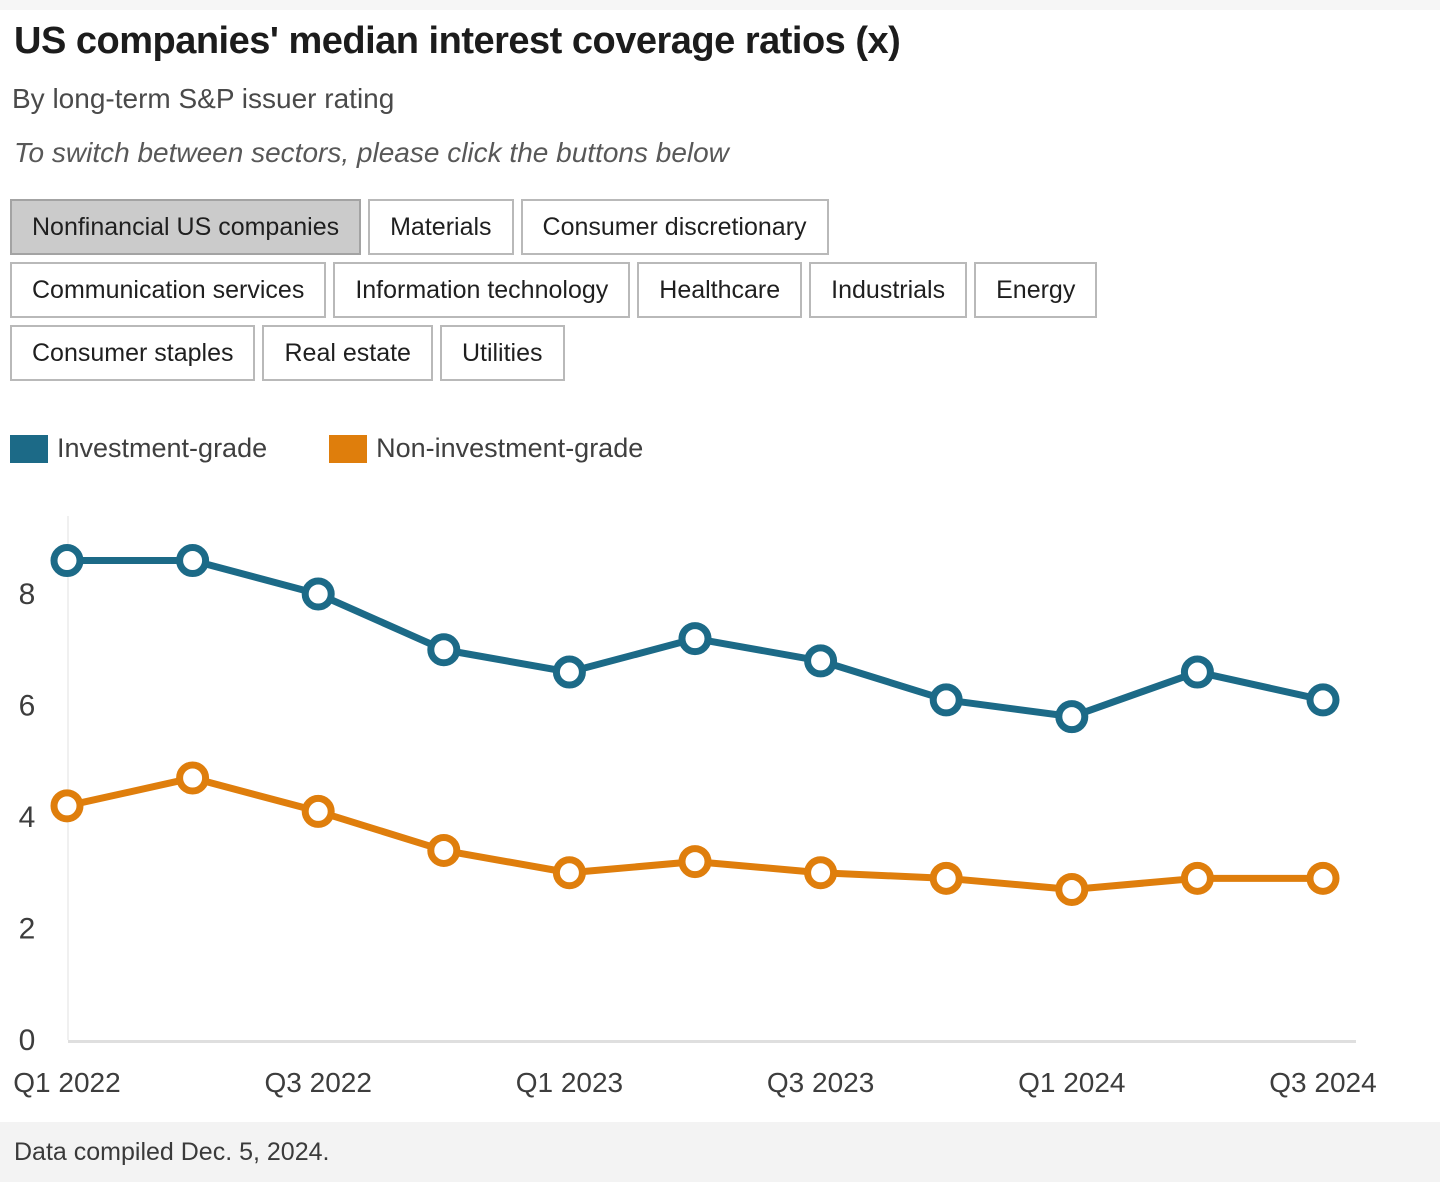 The width and height of the screenshot is (1440, 1182). What do you see at coordinates (510, 448) in the screenshot?
I see `legend-label: Non-investment-grade` at bounding box center [510, 448].